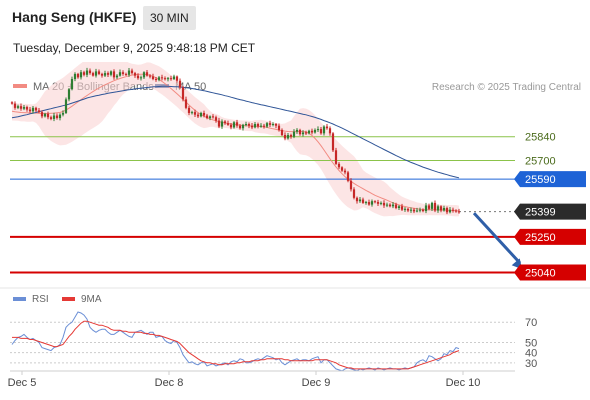 The height and width of the screenshot is (400, 590). I want to click on header-bar: Hang Seng (HKFE) 30 MIN, so click(295, 18).